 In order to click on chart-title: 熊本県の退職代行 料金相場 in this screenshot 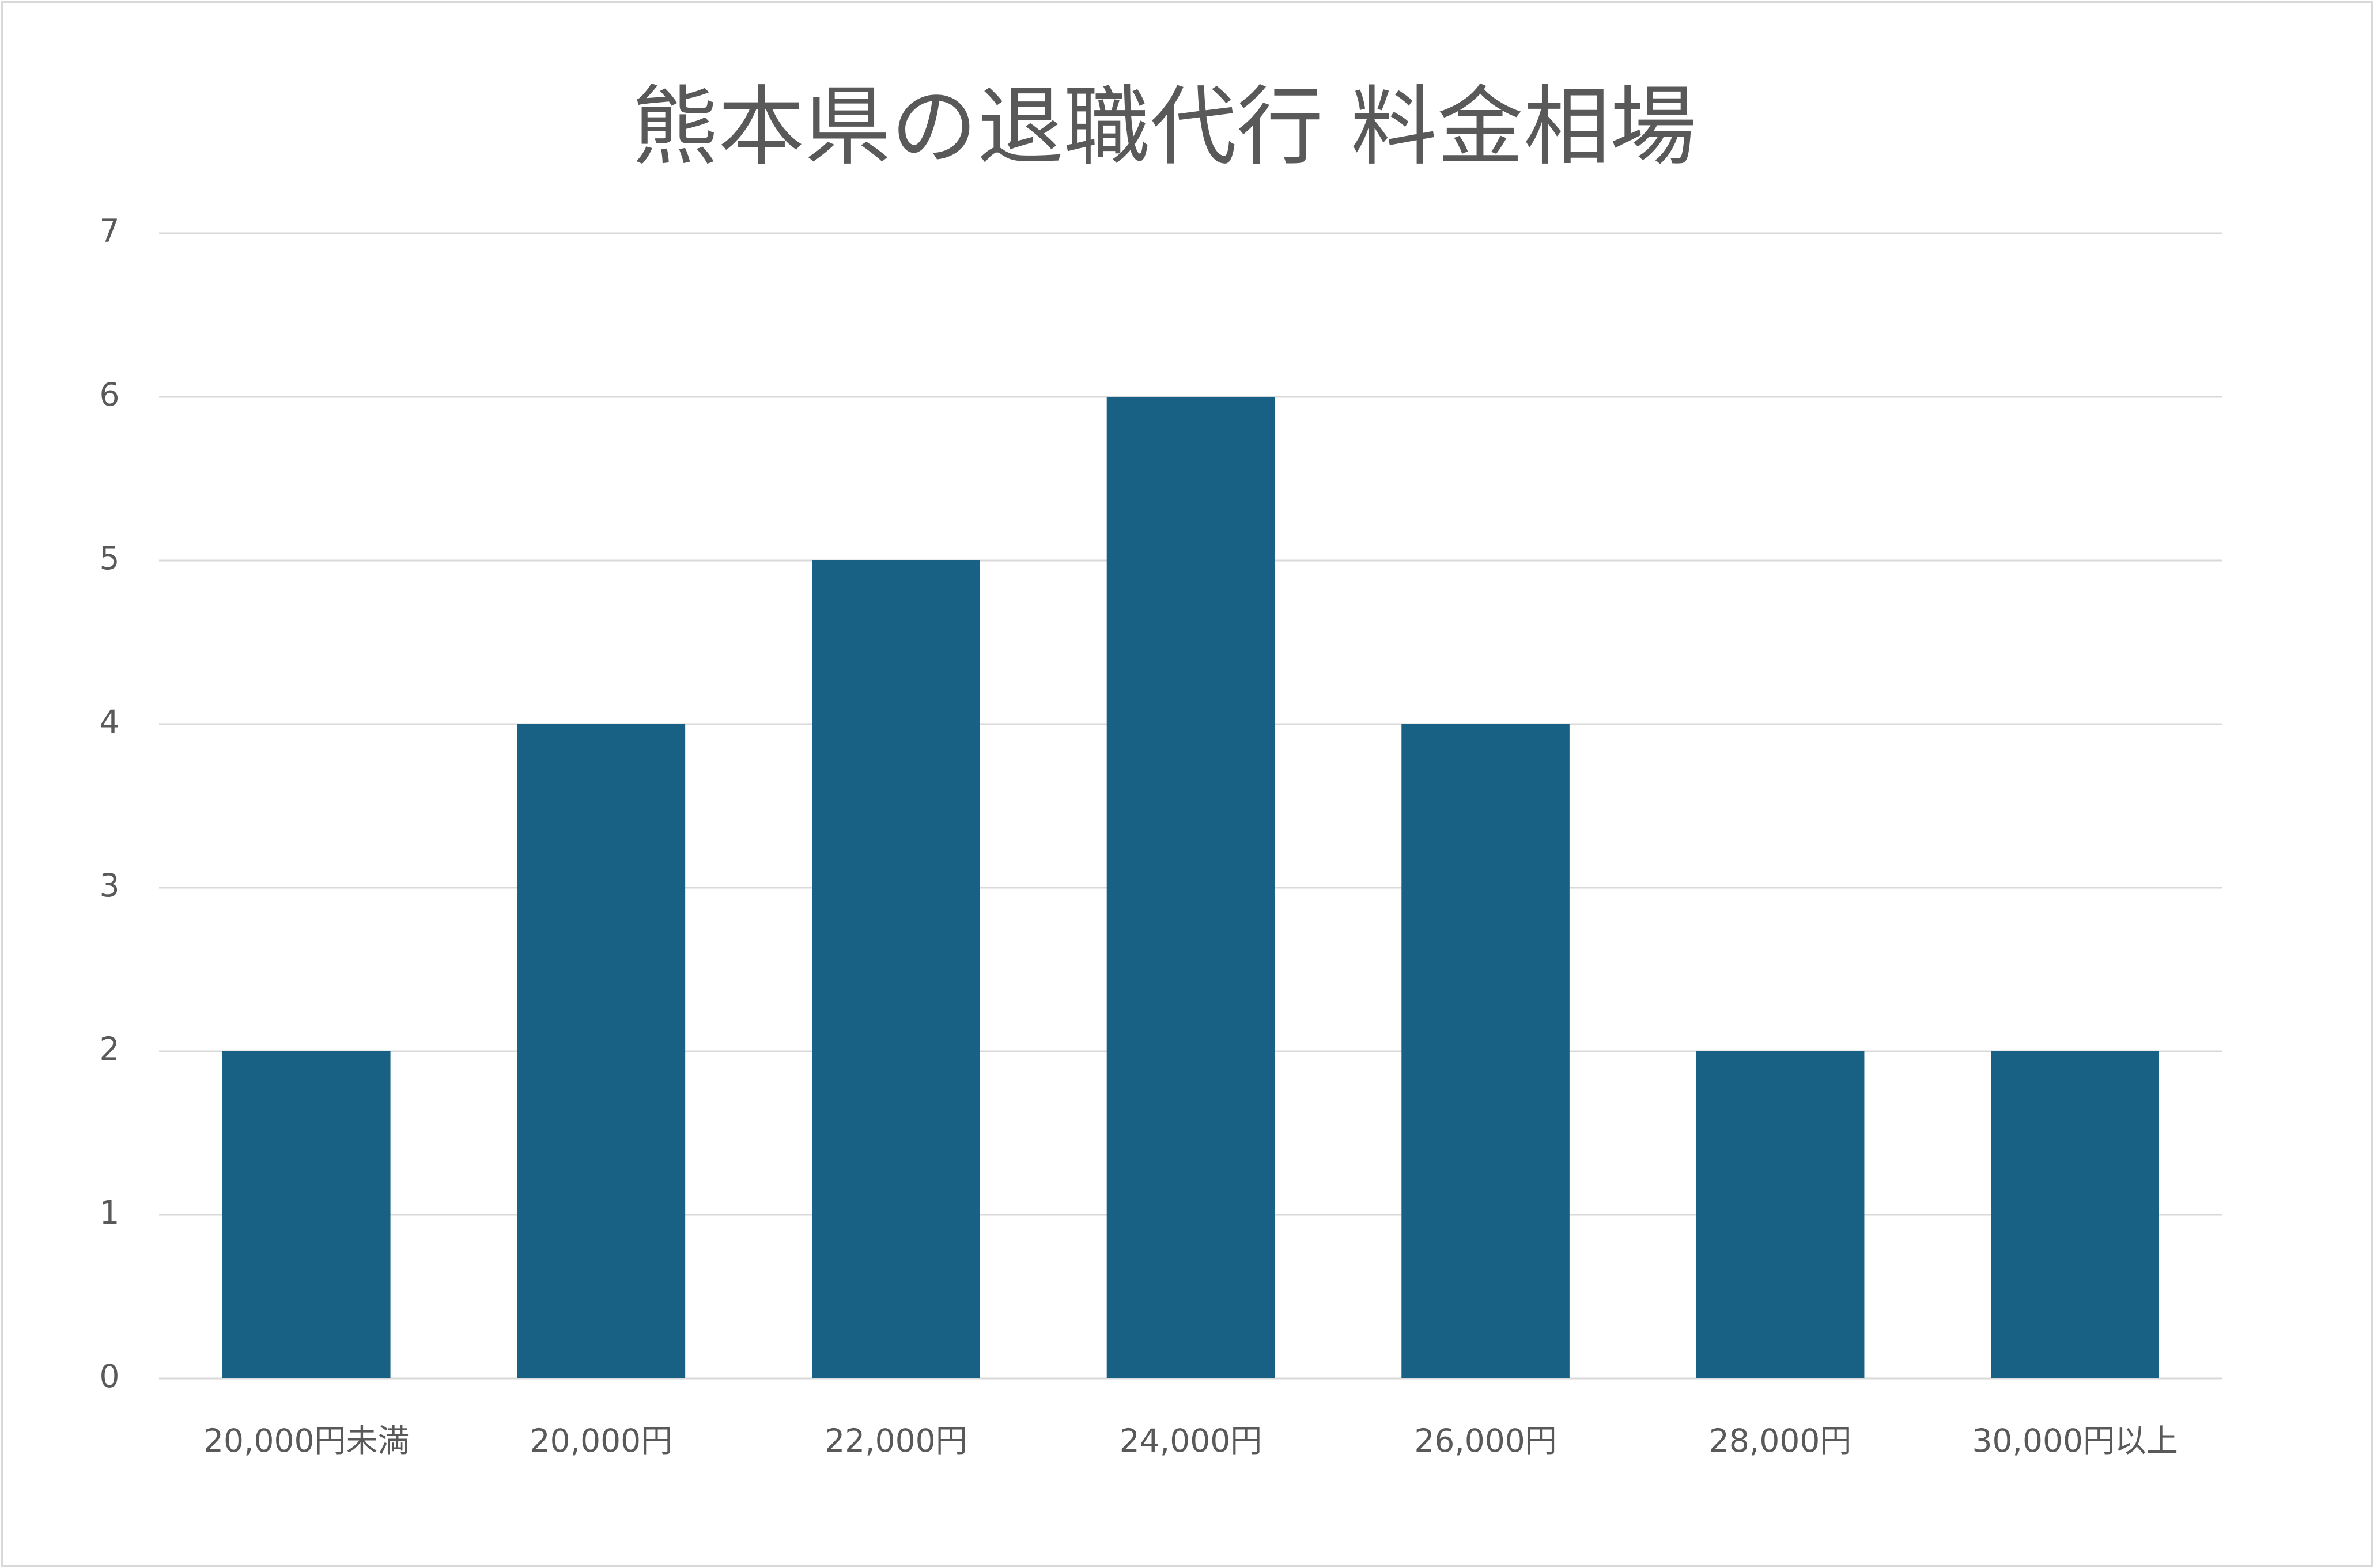, I will do `click(1164, 127)`.